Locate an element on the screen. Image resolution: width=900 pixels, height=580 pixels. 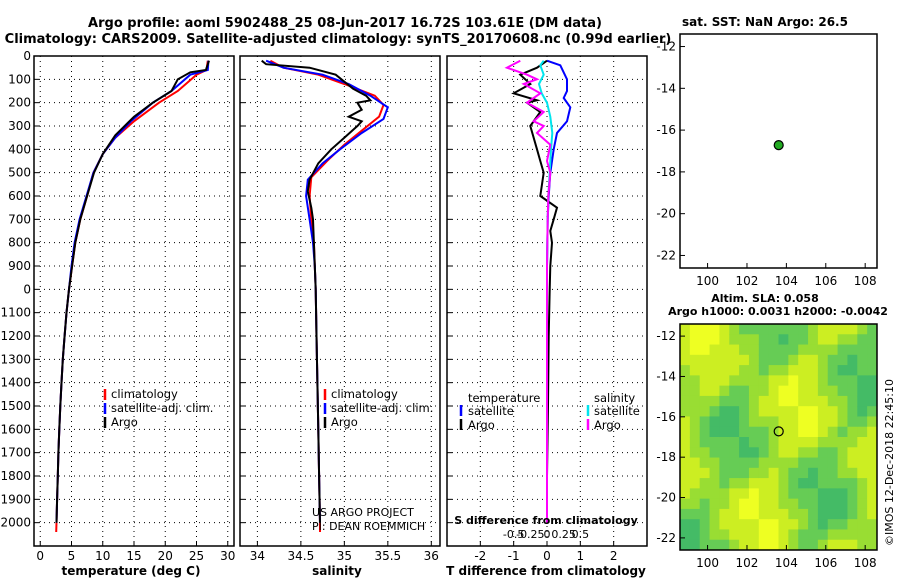
series-line-satellite-adj--clim- is located at coordinates (327, 291).